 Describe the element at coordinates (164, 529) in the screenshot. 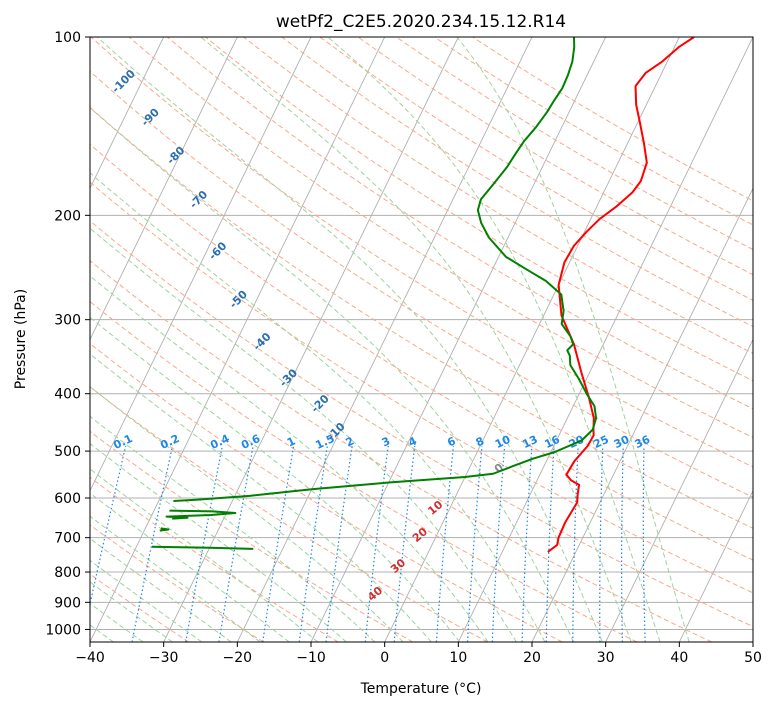

I see `dewpoint-low-2-profile` at that location.